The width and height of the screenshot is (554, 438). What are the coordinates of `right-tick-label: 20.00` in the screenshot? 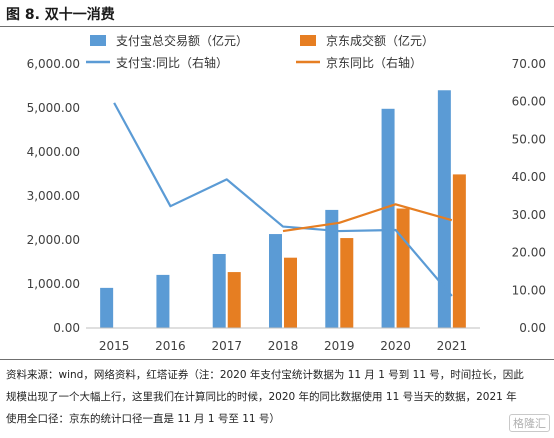 It's located at (529, 253).